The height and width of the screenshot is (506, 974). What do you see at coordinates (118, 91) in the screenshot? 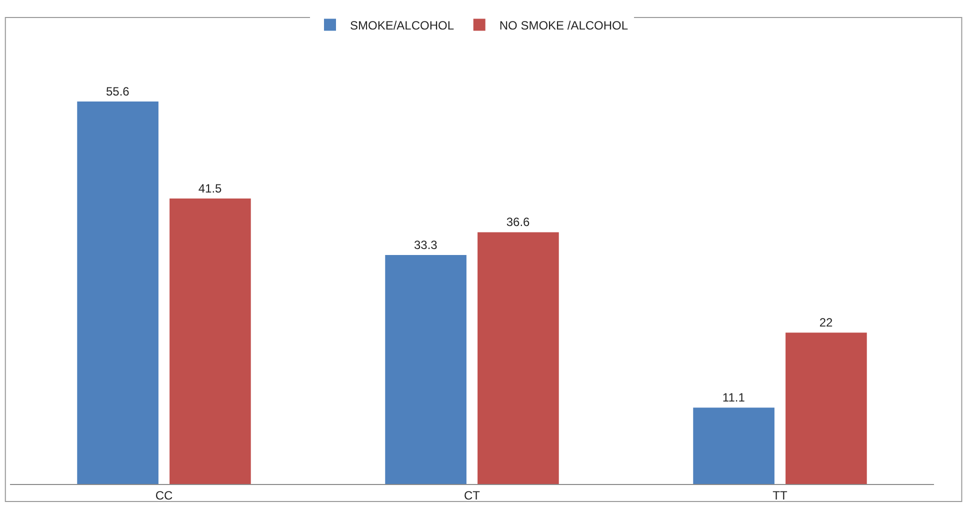
I see `data-label: 55.6` at bounding box center [118, 91].